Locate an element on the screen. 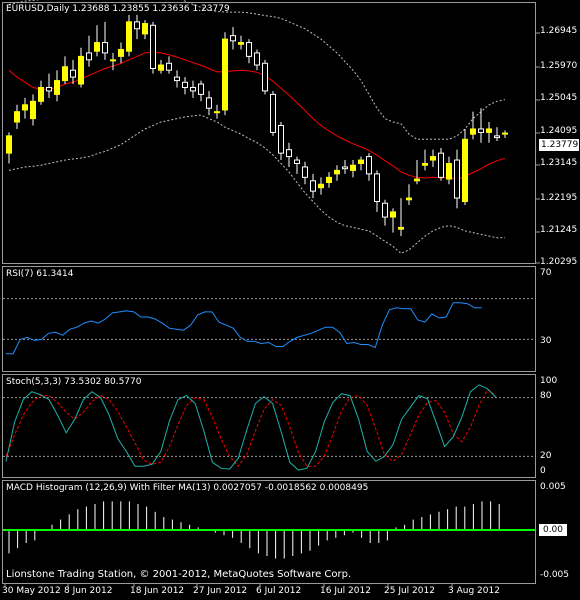 This screenshot has width=580, height=600. price-axis-label: 1.25045 is located at coordinates (559, 98).